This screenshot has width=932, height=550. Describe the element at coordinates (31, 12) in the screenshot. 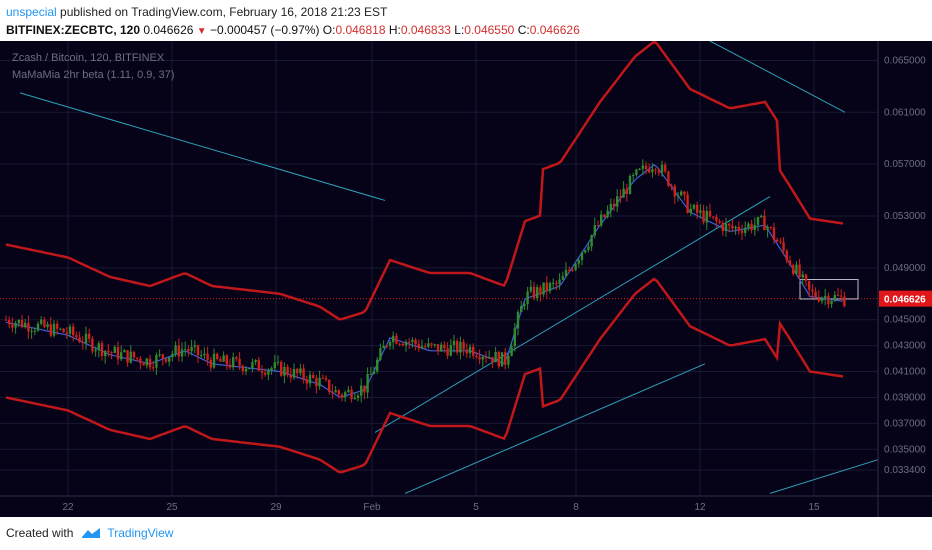

I see `author-link: unspecial` at that location.